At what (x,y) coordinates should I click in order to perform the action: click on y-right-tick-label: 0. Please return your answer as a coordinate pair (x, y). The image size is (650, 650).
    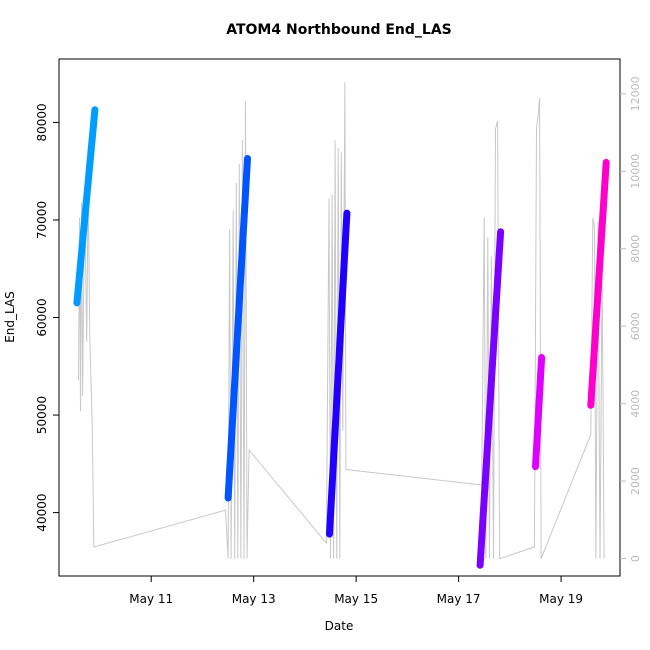
    Looking at the image, I should click on (635, 558).